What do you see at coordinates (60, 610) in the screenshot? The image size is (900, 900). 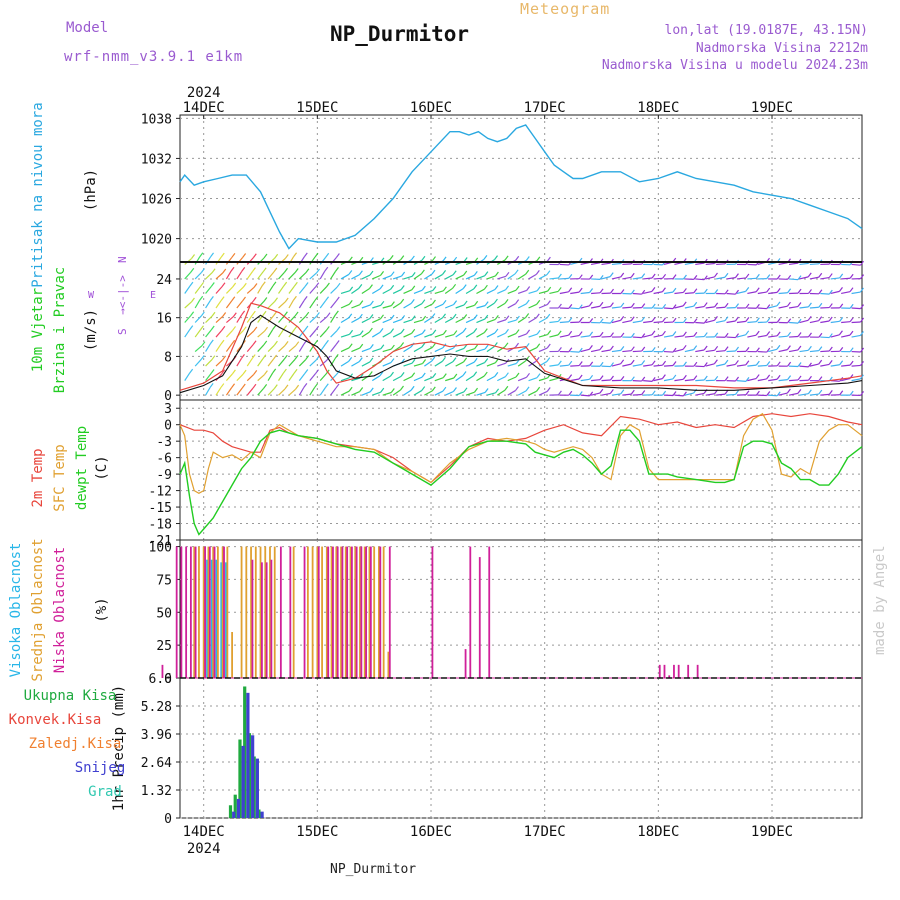 I see `low-cloud-label-line: Niska Oblacnost` at bounding box center [60, 610].